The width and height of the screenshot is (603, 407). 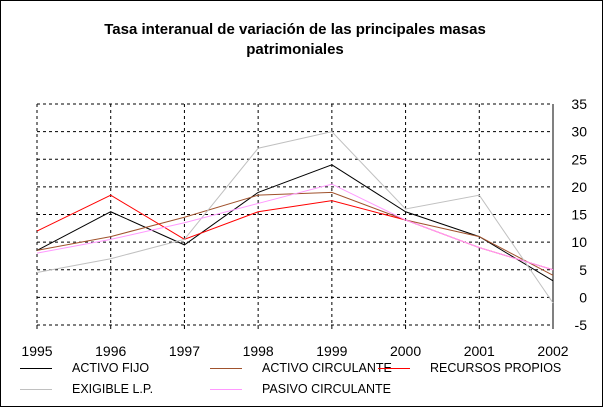 What do you see at coordinates (405, 351) in the screenshot?
I see `x-tick-label: 2000` at bounding box center [405, 351].